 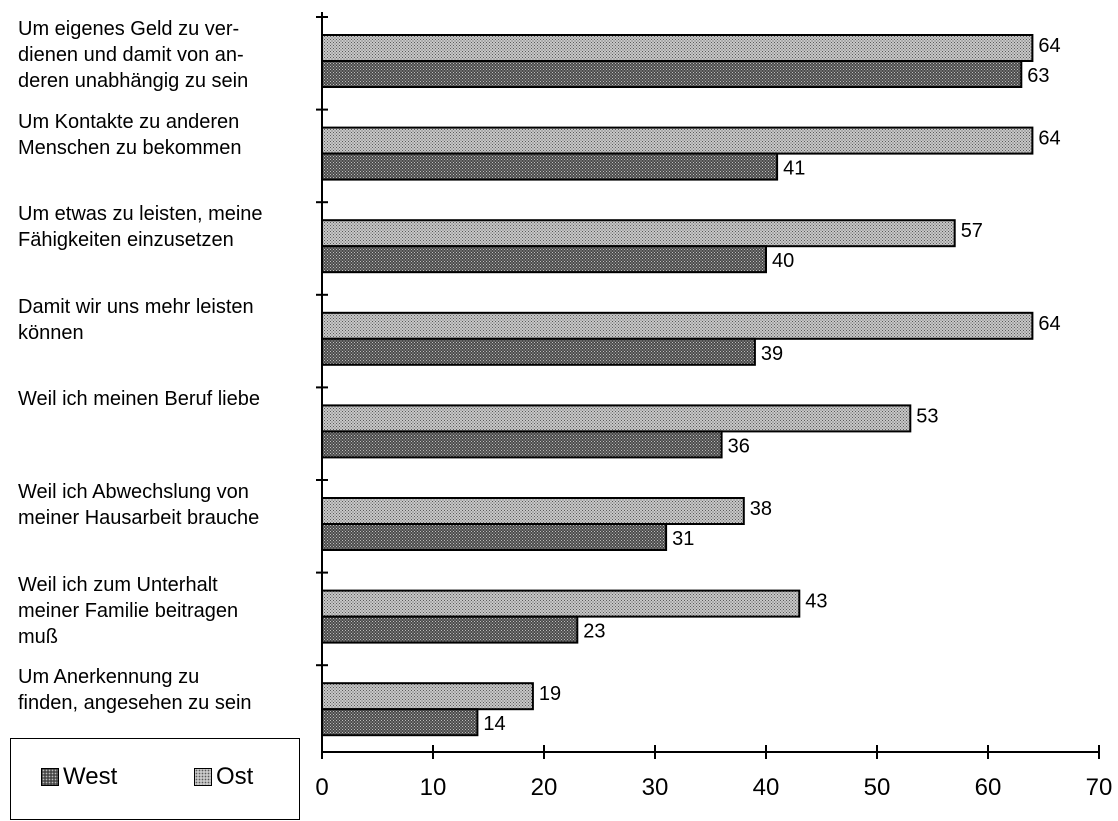 What do you see at coordinates (133, 492) in the screenshot?
I see `category-label-line: Weil ich Abwechslung von` at bounding box center [133, 492].